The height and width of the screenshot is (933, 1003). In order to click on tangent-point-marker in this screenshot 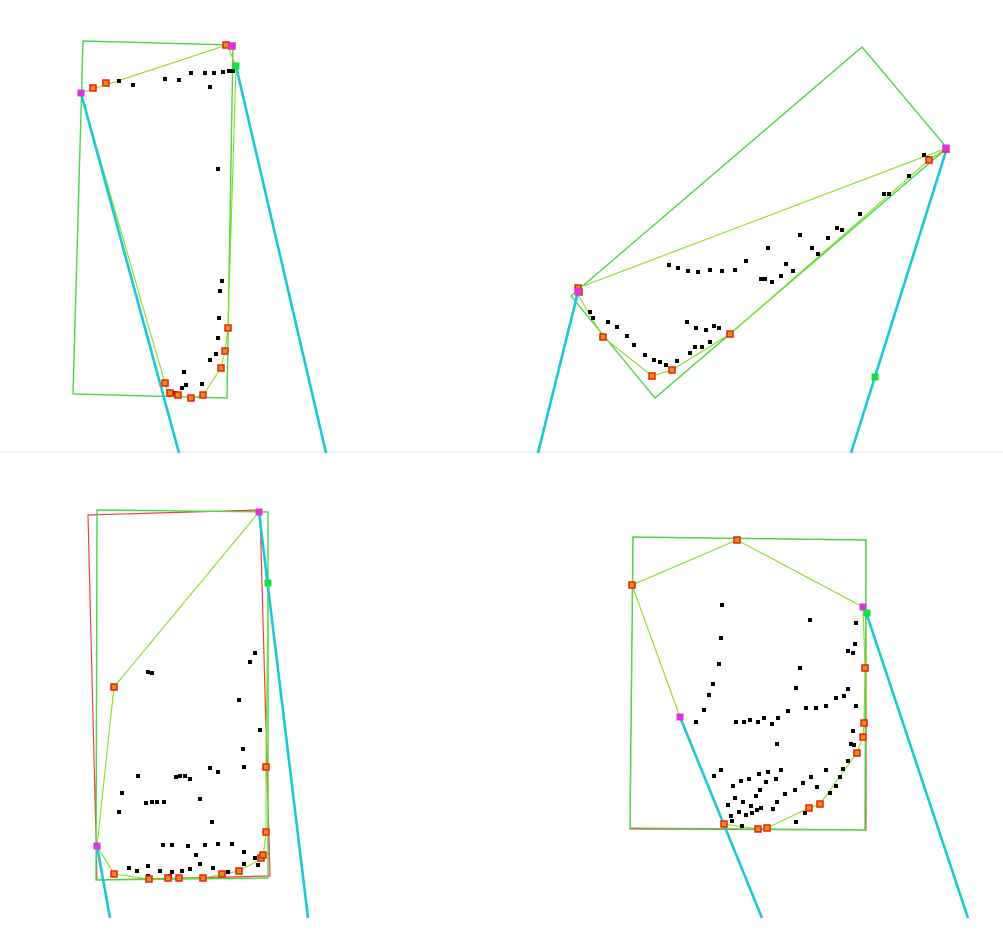, I will do `click(680, 717)`.